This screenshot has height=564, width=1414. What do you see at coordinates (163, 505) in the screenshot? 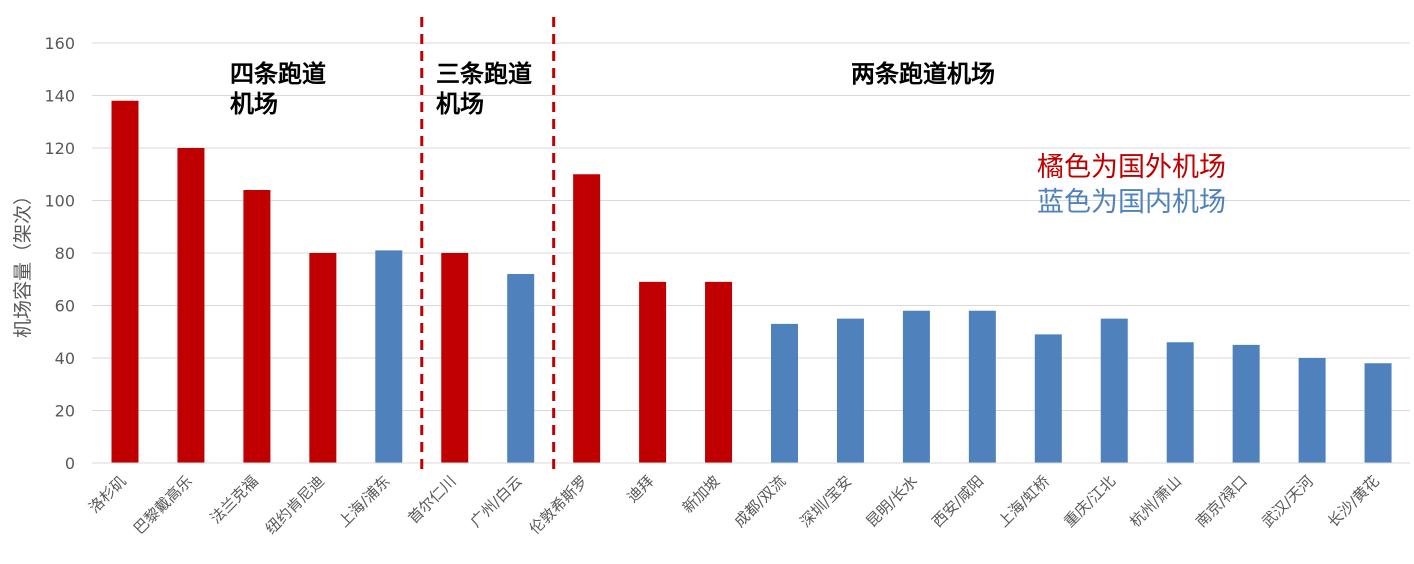
I see `x-tick-label: 巴黎戴高乐` at bounding box center [163, 505].